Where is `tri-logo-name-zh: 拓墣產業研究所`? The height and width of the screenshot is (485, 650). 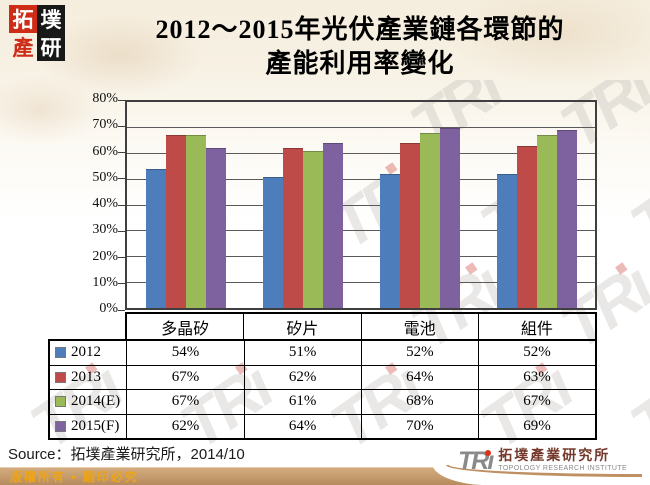 tri-logo-name-zh: 拓墣產業研究所 is located at coordinates (554, 456).